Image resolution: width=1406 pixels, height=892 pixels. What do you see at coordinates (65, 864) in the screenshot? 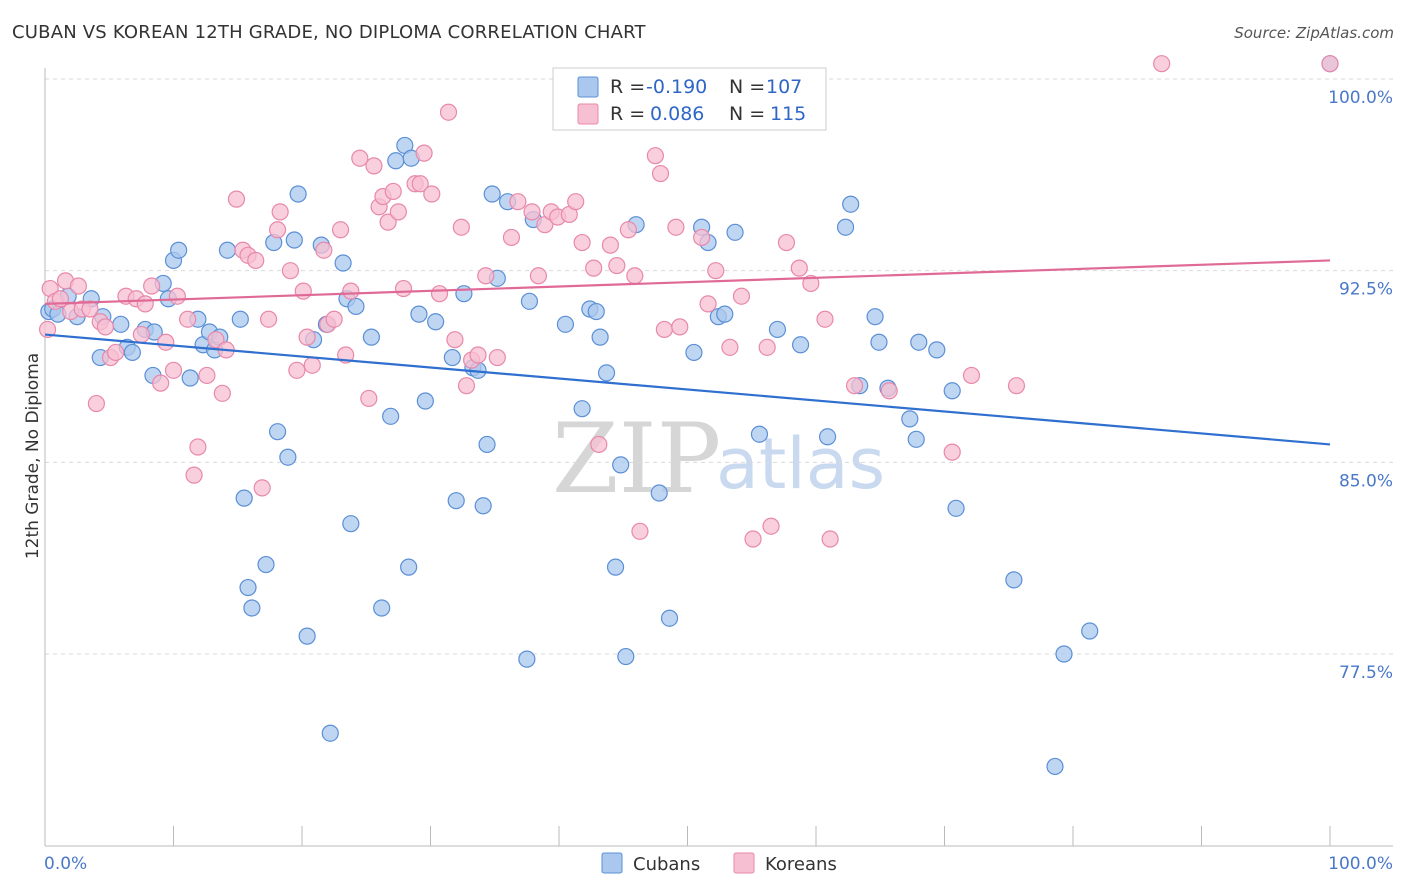
I see `x-tick-label-min: 0.0%` at bounding box center [65, 864].